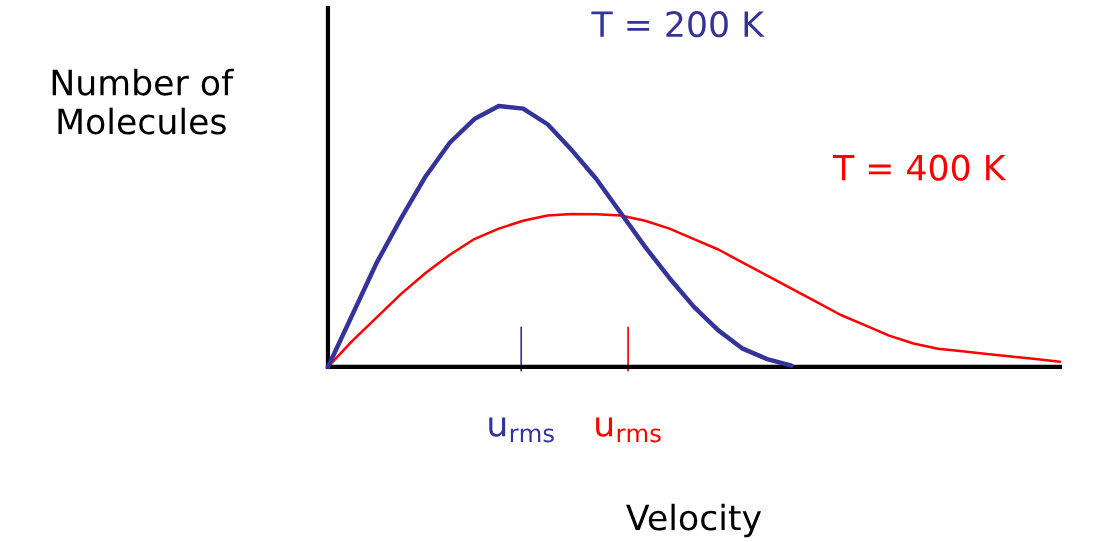 The height and width of the screenshot is (542, 1095). I want to click on text: T = 400 K, so click(919, 167).